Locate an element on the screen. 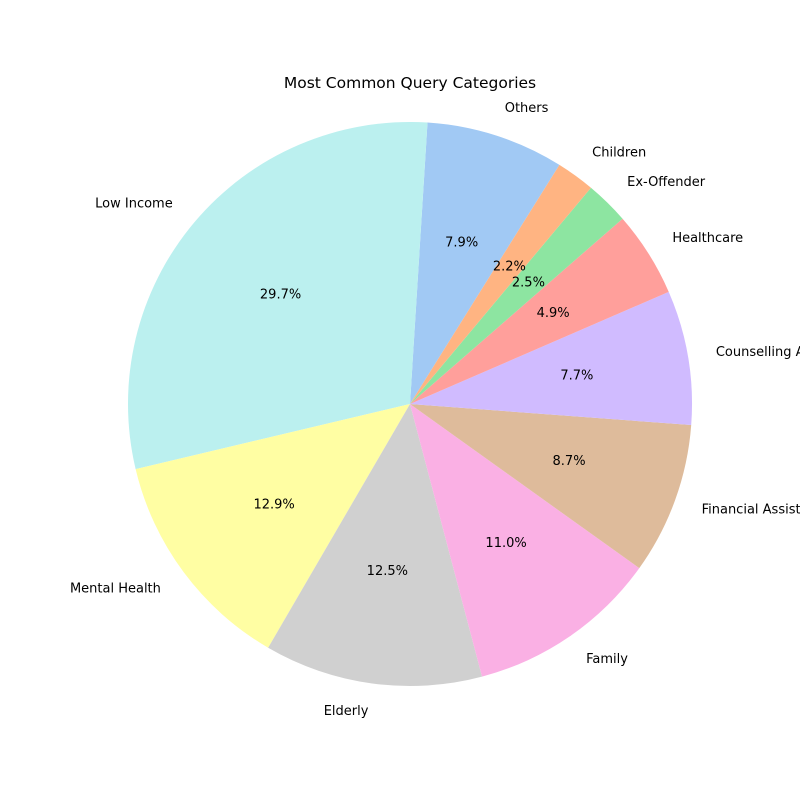 Image resolution: width=800 pixels, height=800 pixels. pie-slice-others is located at coordinates (485, 263).